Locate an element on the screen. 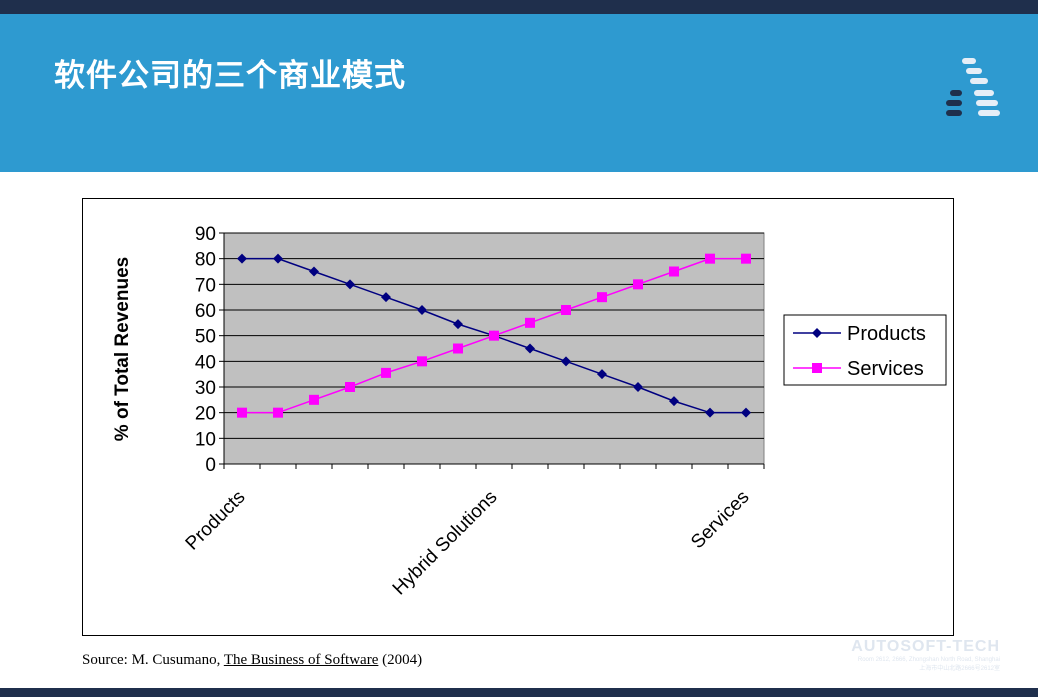 This screenshot has height=697, width=1038. slide-title: 软件公司的三个商业模式 is located at coordinates (230, 76).